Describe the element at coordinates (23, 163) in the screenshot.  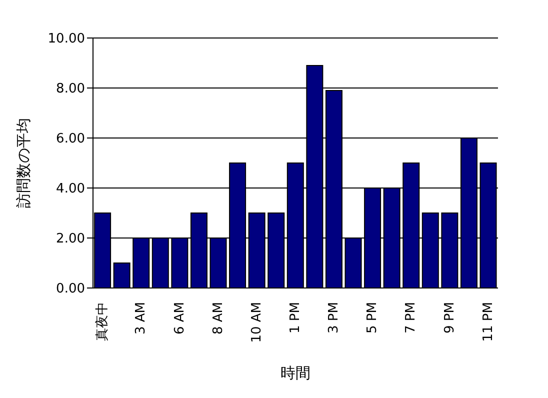
I see `y-axis-title: 訪問数の平均` at that location.